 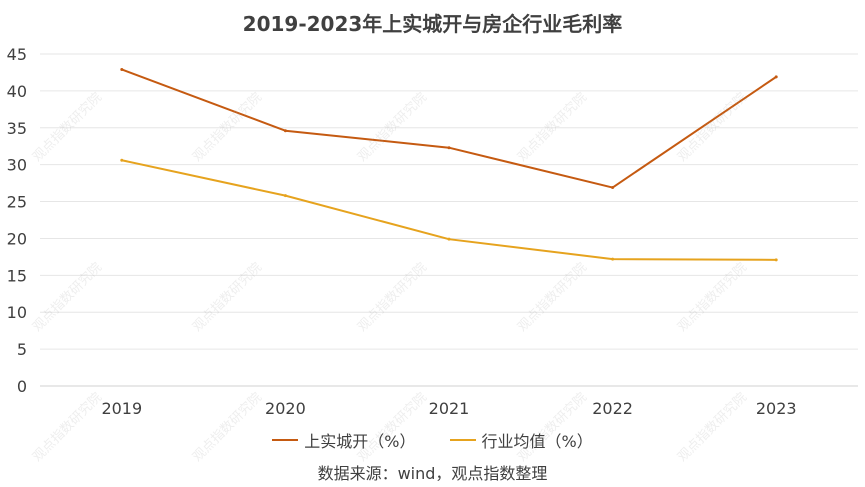 What do you see at coordinates (432, 24) in the screenshot?
I see `chart-title: 2019-2023年上实城开与房企行业毛利率` at bounding box center [432, 24].